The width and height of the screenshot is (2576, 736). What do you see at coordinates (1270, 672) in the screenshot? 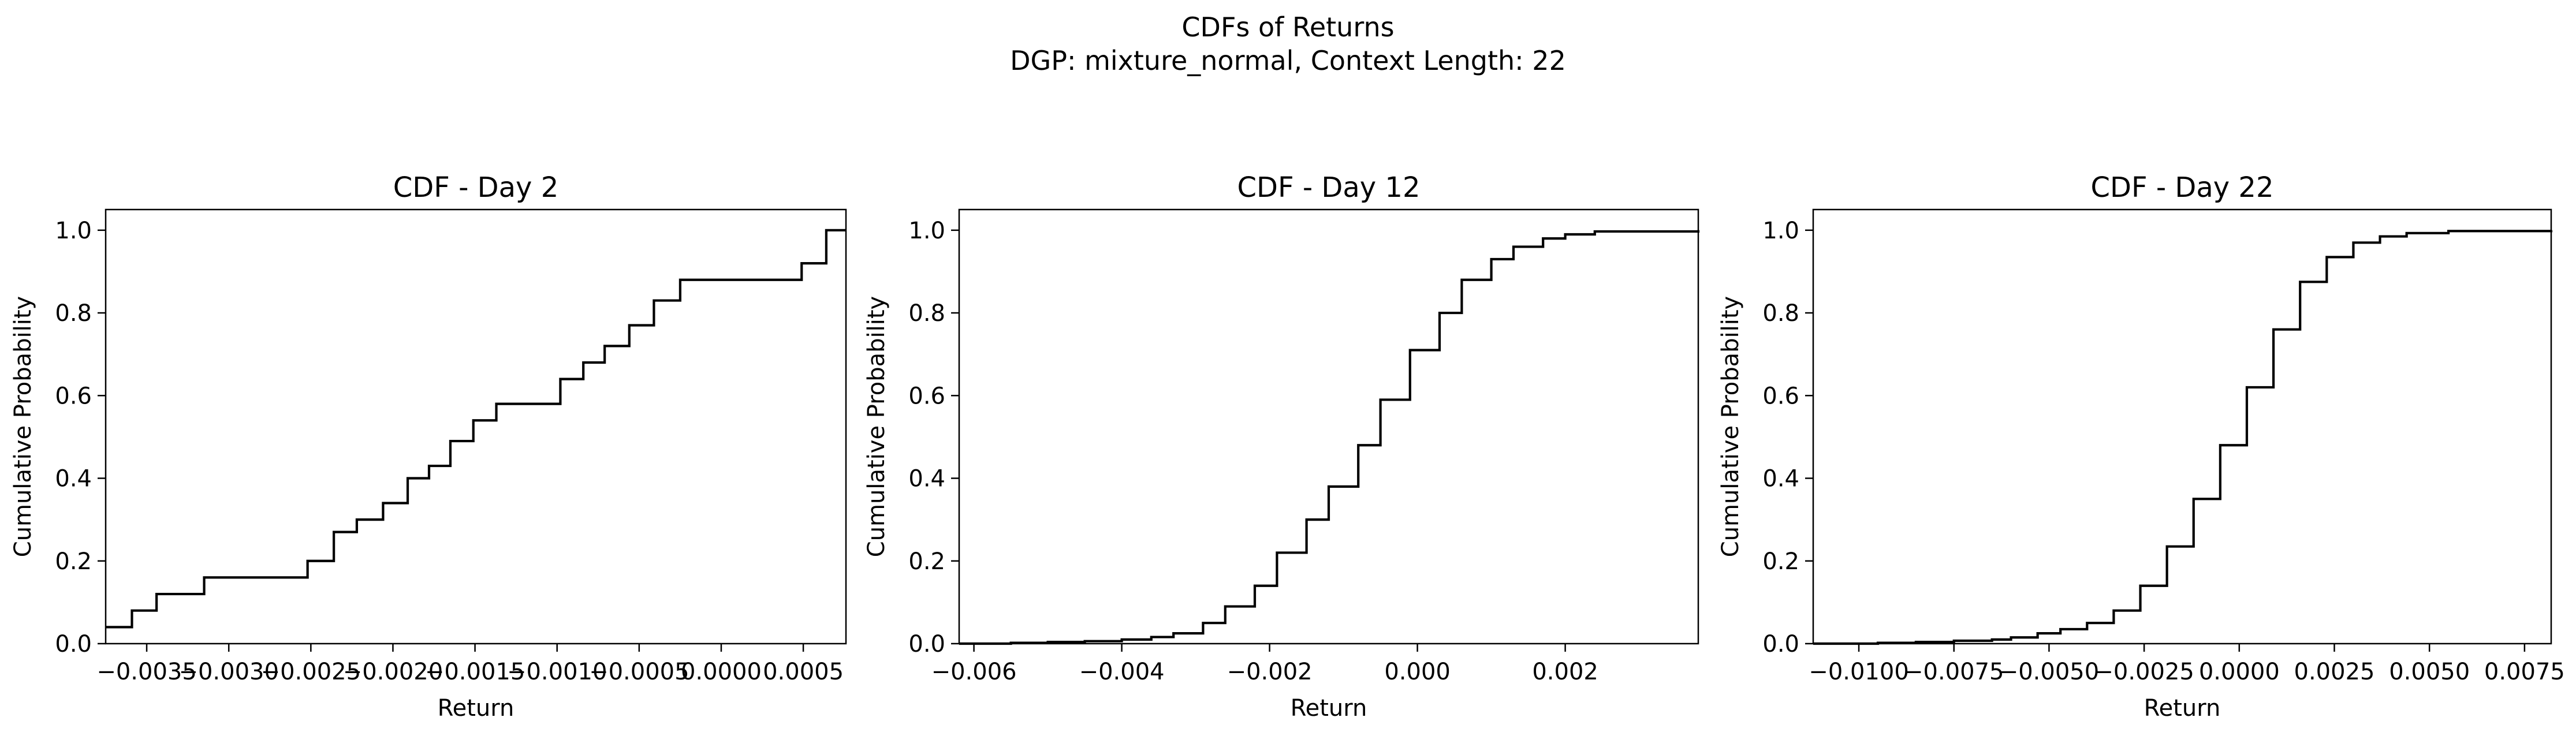
I see `x-tick-label: −0.002` at bounding box center [1270, 672].